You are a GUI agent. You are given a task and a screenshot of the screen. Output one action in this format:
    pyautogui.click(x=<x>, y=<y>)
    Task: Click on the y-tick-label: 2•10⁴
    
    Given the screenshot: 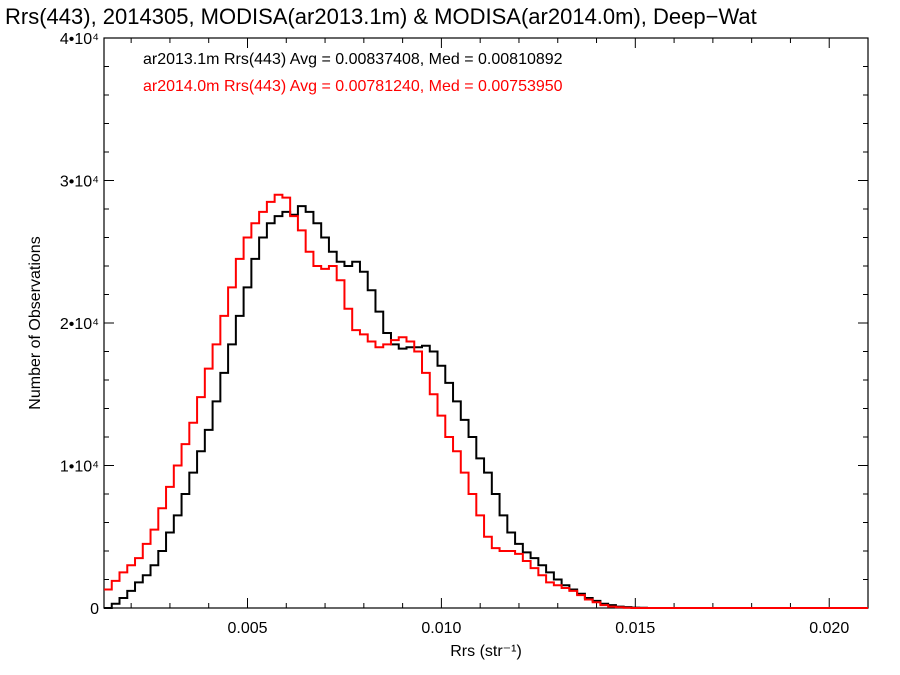 What is the action you would take?
    pyautogui.click(x=79, y=324)
    